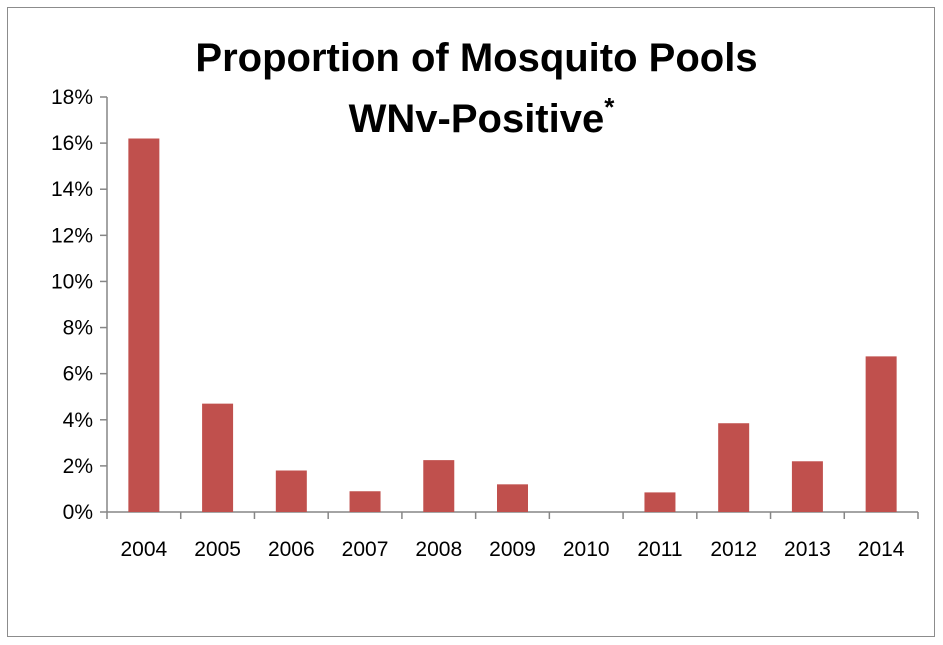 This screenshot has width=943, height=645. I want to click on x-tick-label: 2011, so click(659, 549).